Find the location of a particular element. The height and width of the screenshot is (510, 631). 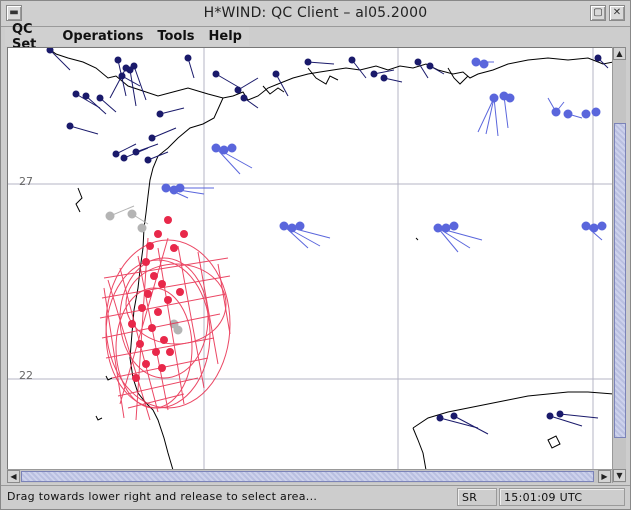

scroll-up-button: ▲ is located at coordinates (619, 53).